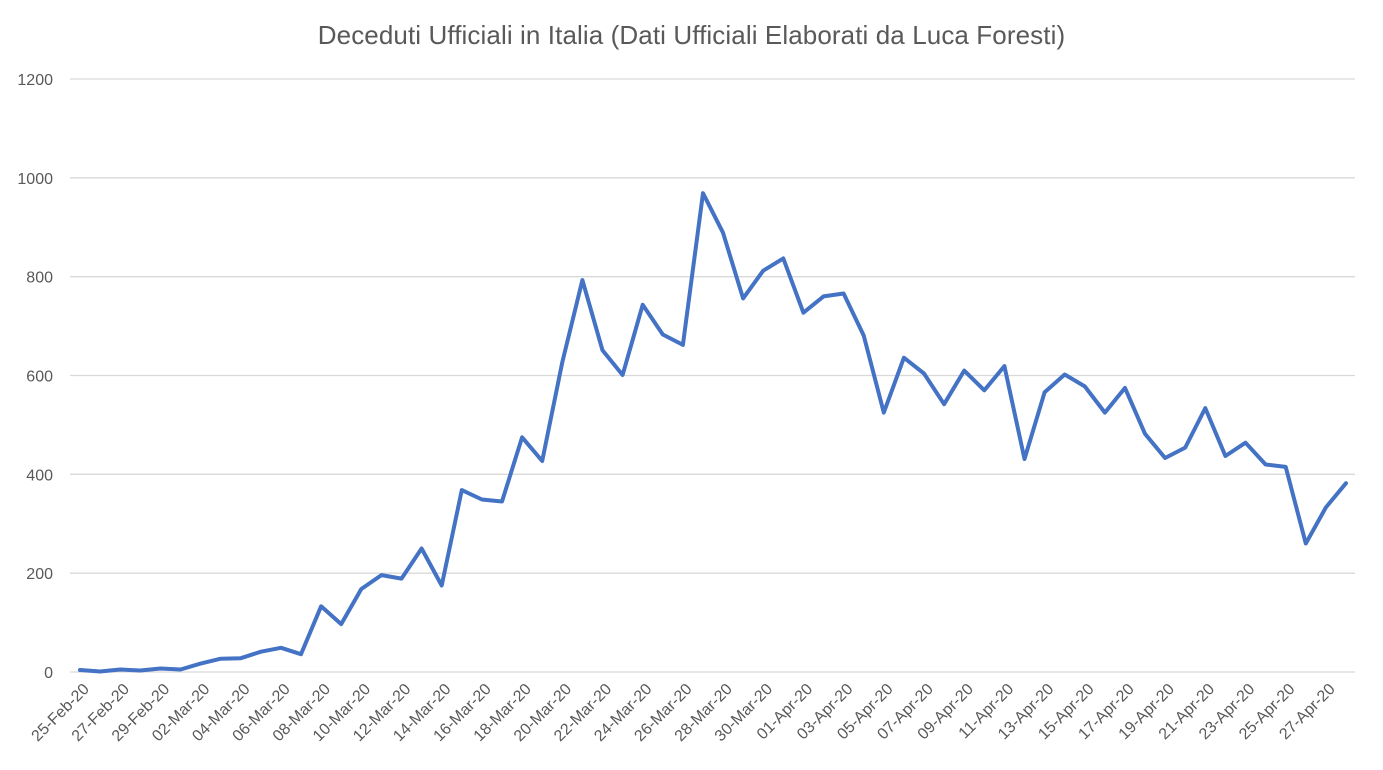 The height and width of the screenshot is (770, 1383). What do you see at coordinates (39, 475) in the screenshot?
I see `y-tick-label: 400` at bounding box center [39, 475].